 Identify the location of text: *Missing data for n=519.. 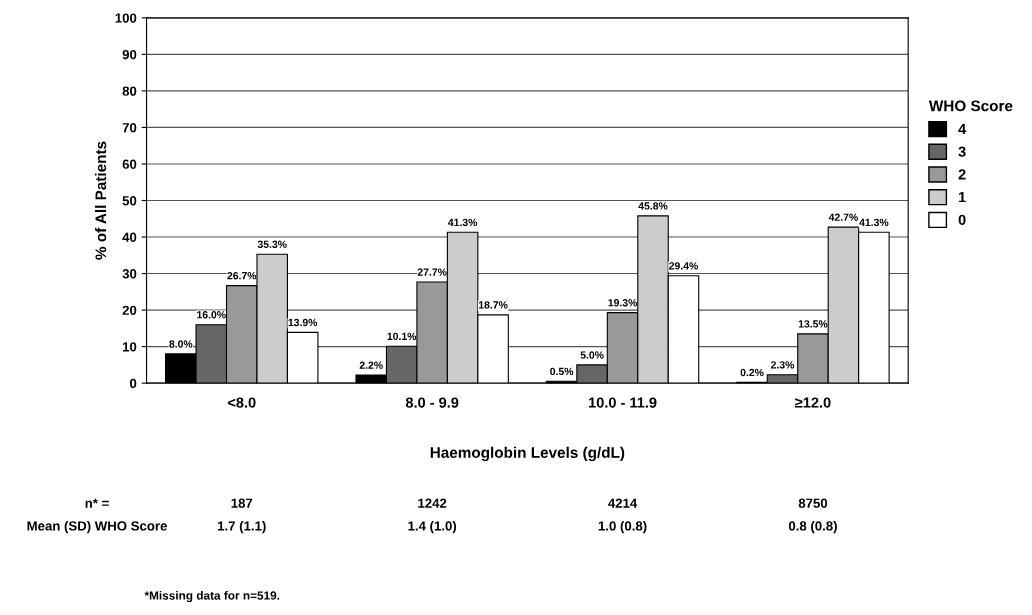
(212, 597).